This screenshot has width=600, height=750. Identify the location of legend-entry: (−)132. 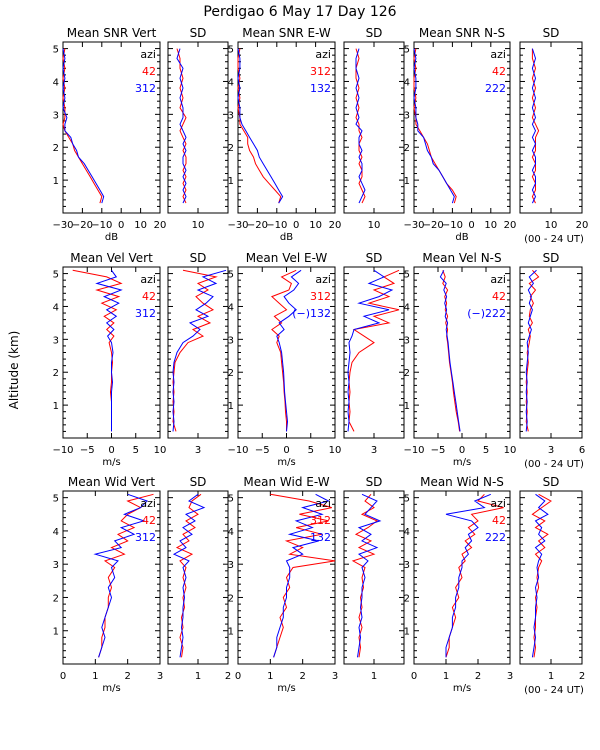
(311, 313).